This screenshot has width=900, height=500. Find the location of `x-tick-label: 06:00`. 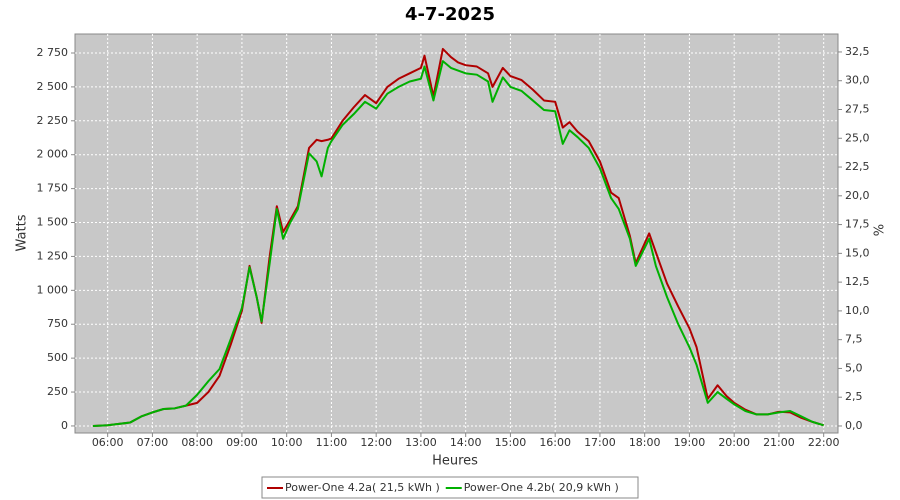

x-tick-label: 06:00 is located at coordinates (108, 442).